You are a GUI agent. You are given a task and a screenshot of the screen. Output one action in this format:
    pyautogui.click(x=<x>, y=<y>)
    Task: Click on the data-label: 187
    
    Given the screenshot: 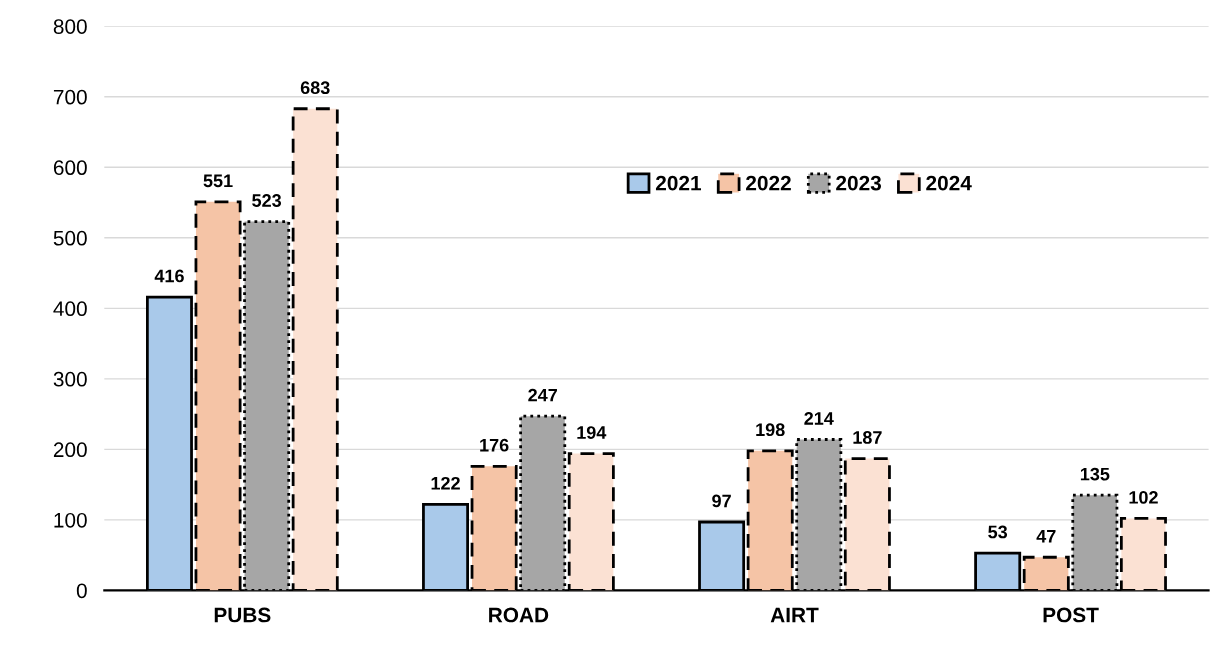 What is the action you would take?
    pyautogui.click(x=867, y=437)
    